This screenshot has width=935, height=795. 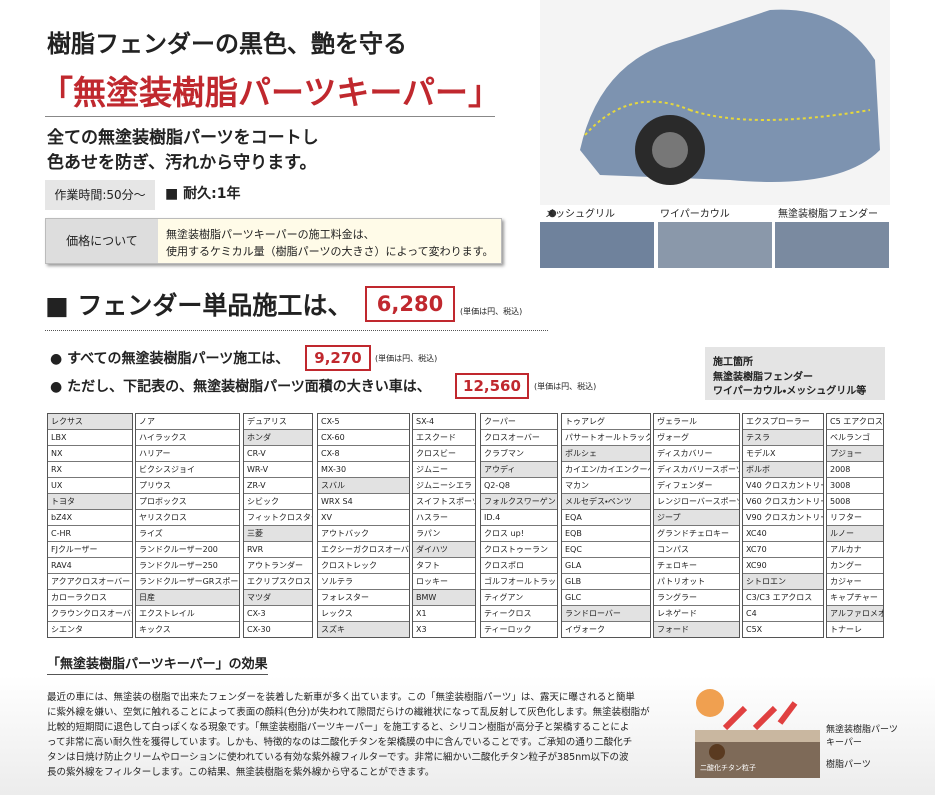 I want to click on table-cell: XC40, so click(x=783, y=534).